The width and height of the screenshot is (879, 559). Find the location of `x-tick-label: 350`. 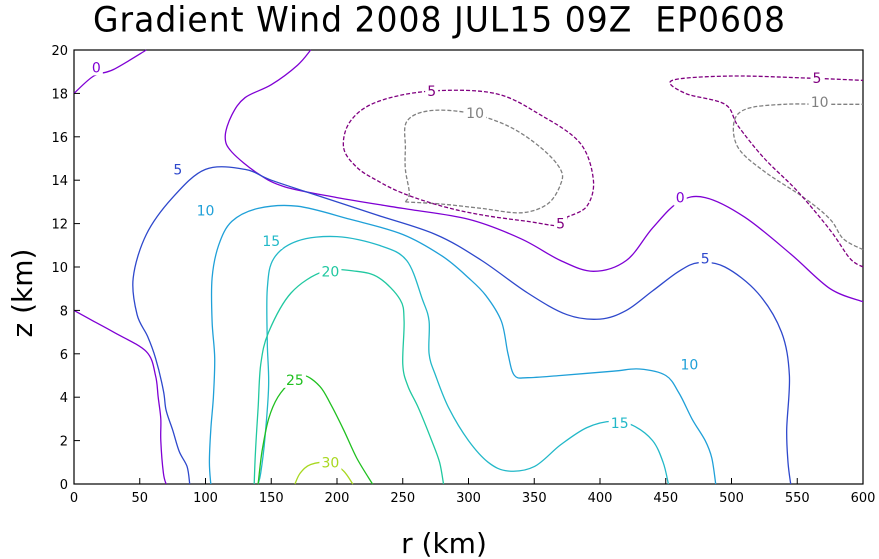

x-tick-label: 350 is located at coordinates (534, 498).